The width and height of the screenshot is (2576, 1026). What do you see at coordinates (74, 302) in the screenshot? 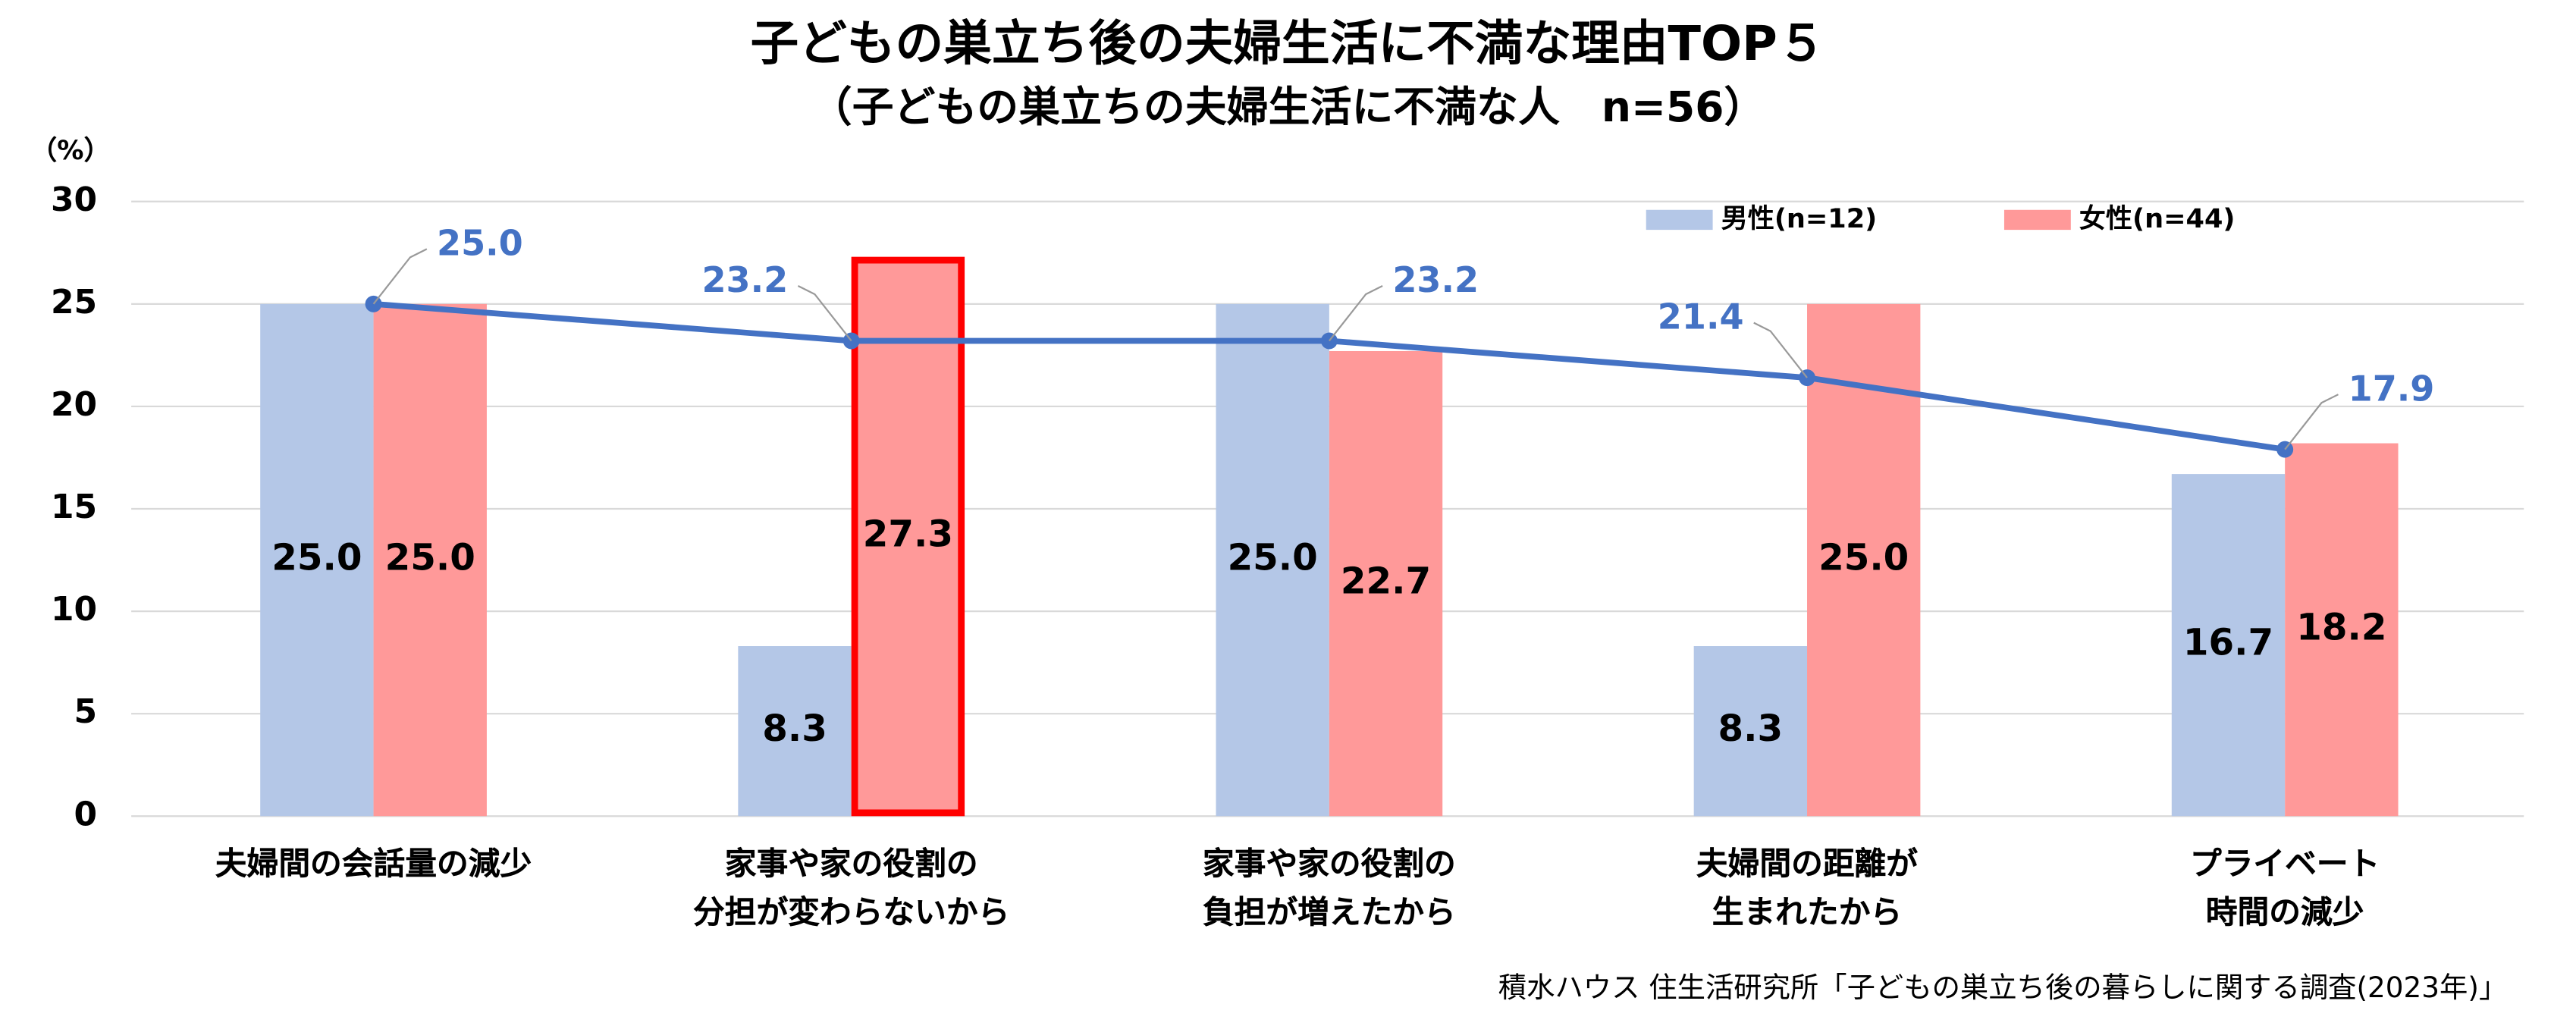
I see `y-tick-label: 25` at bounding box center [74, 302].